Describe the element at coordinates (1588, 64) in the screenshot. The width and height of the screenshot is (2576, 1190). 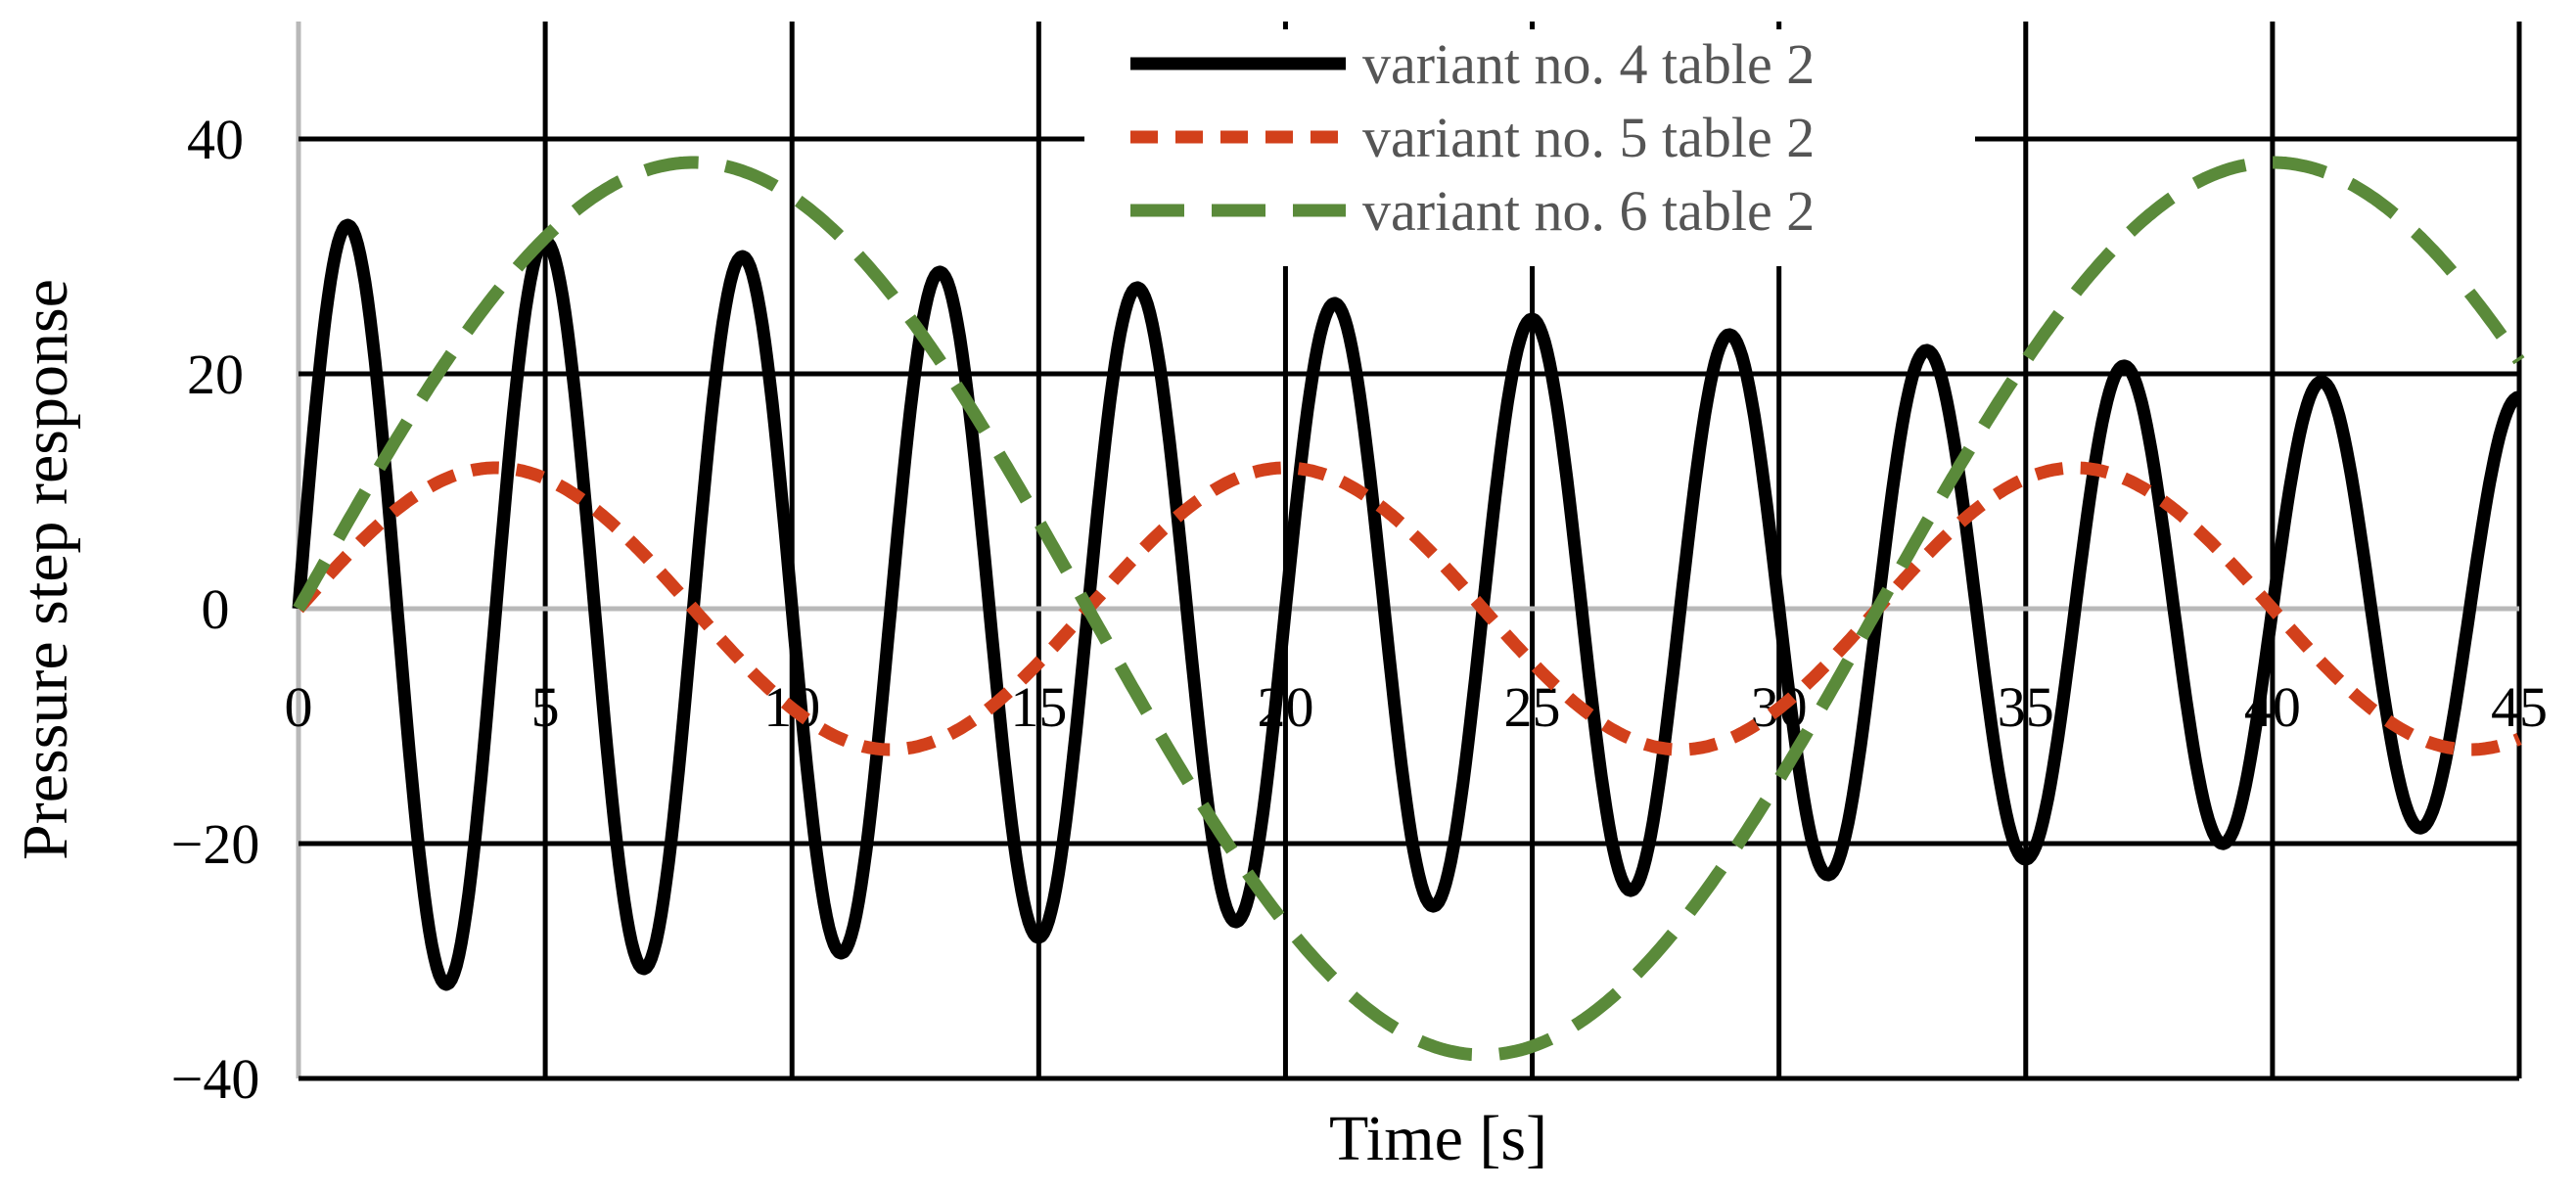
I see `legend-label-1: variant no. 4 table 2` at that location.